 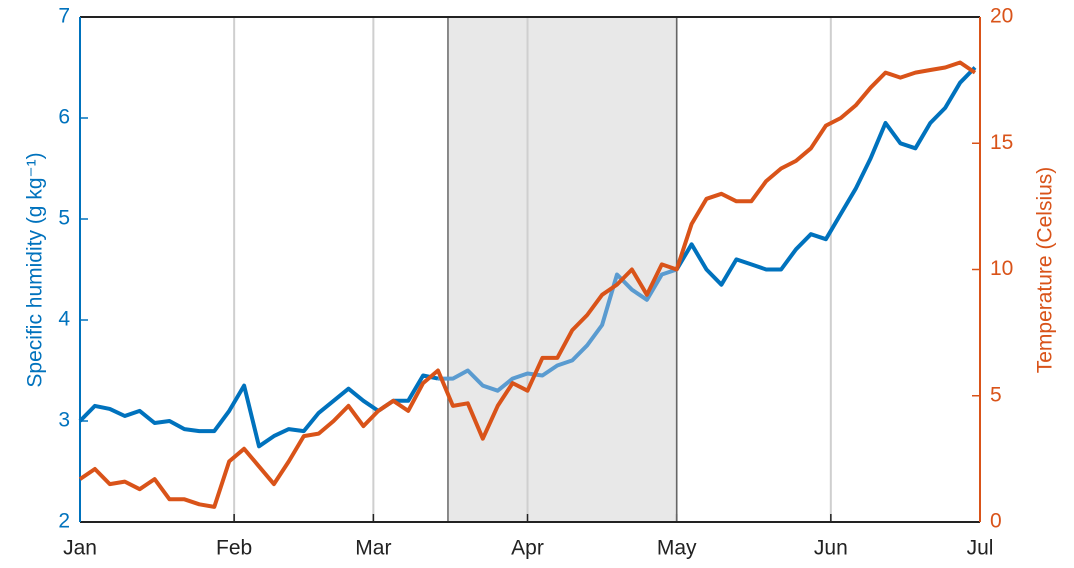 What do you see at coordinates (980, 548) in the screenshot?
I see `x-tick-label: Jul` at bounding box center [980, 548].